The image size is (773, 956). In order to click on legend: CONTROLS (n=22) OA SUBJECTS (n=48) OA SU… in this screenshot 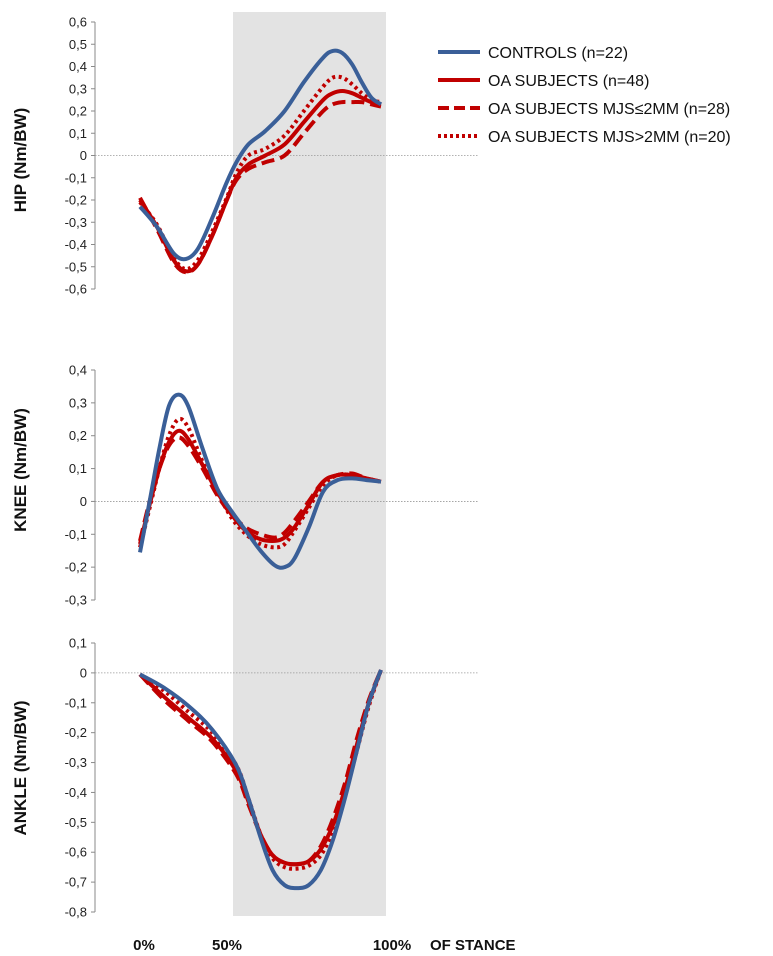, I will do `click(584, 95)`.